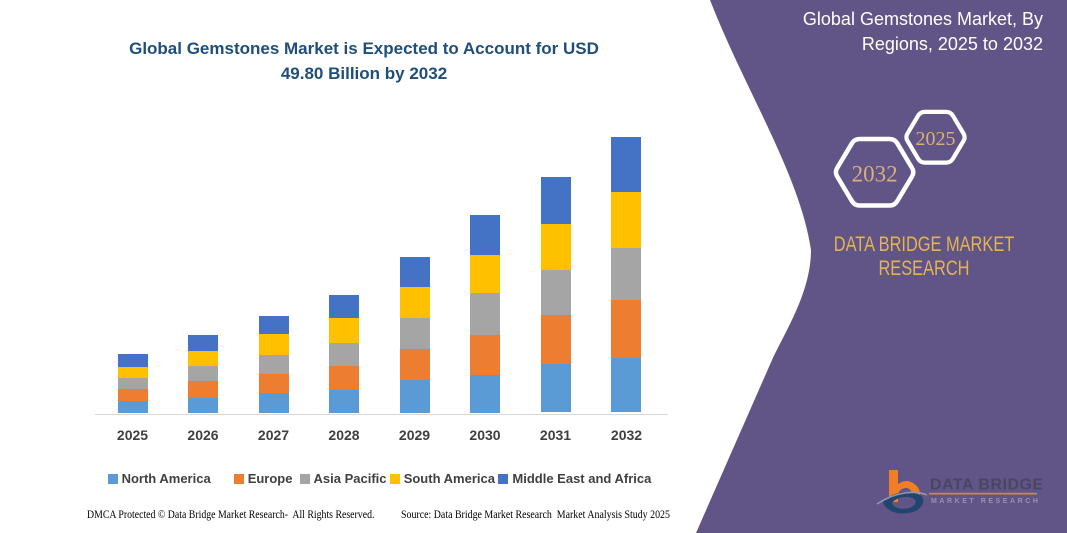  I want to click on svg-text: DATA BRIDGE, so click(987, 485).